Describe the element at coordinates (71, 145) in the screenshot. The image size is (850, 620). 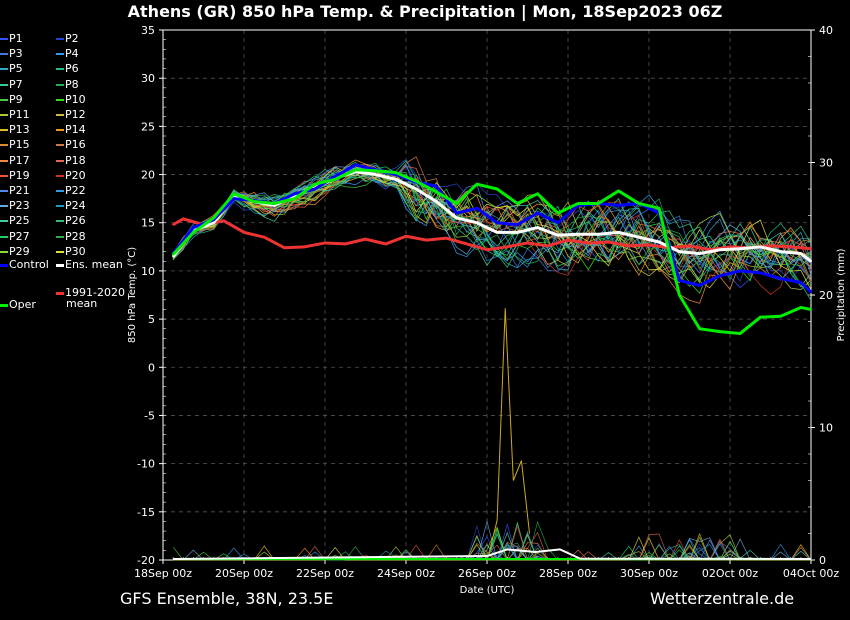
I see `legend-entry: P16` at that location.